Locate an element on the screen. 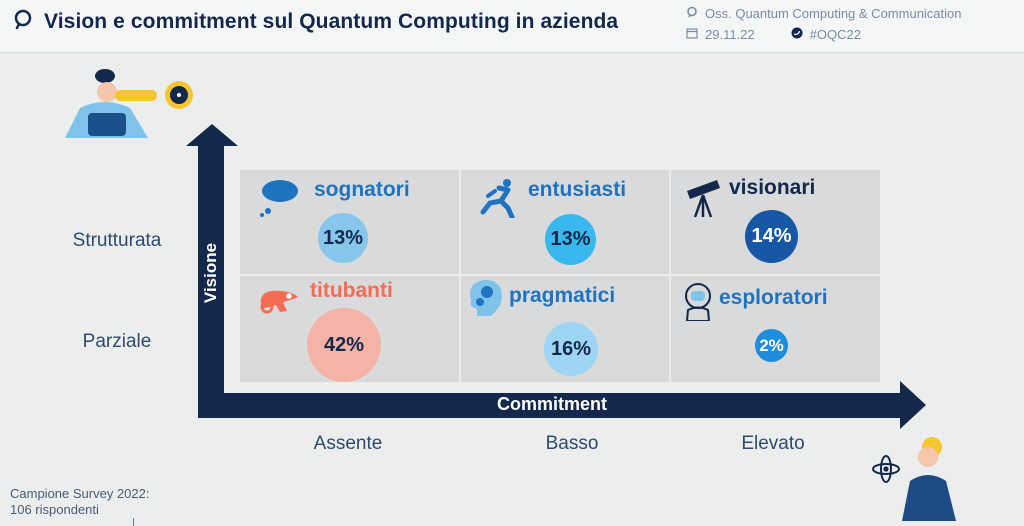 The height and width of the screenshot is (526, 1024). titubanti-percent: 42% is located at coordinates (344, 345).